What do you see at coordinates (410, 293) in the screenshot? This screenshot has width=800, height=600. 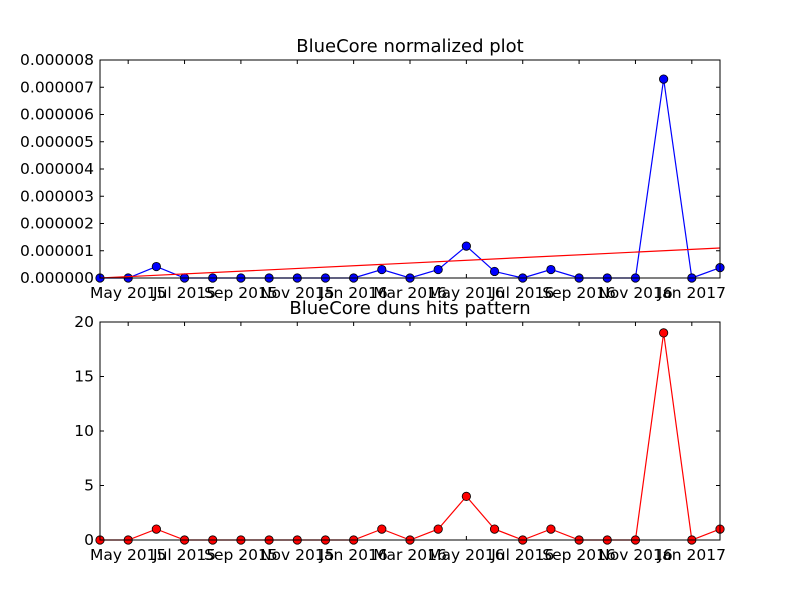 I see `top-x-tick-label: Mar 2016` at bounding box center [410, 293].